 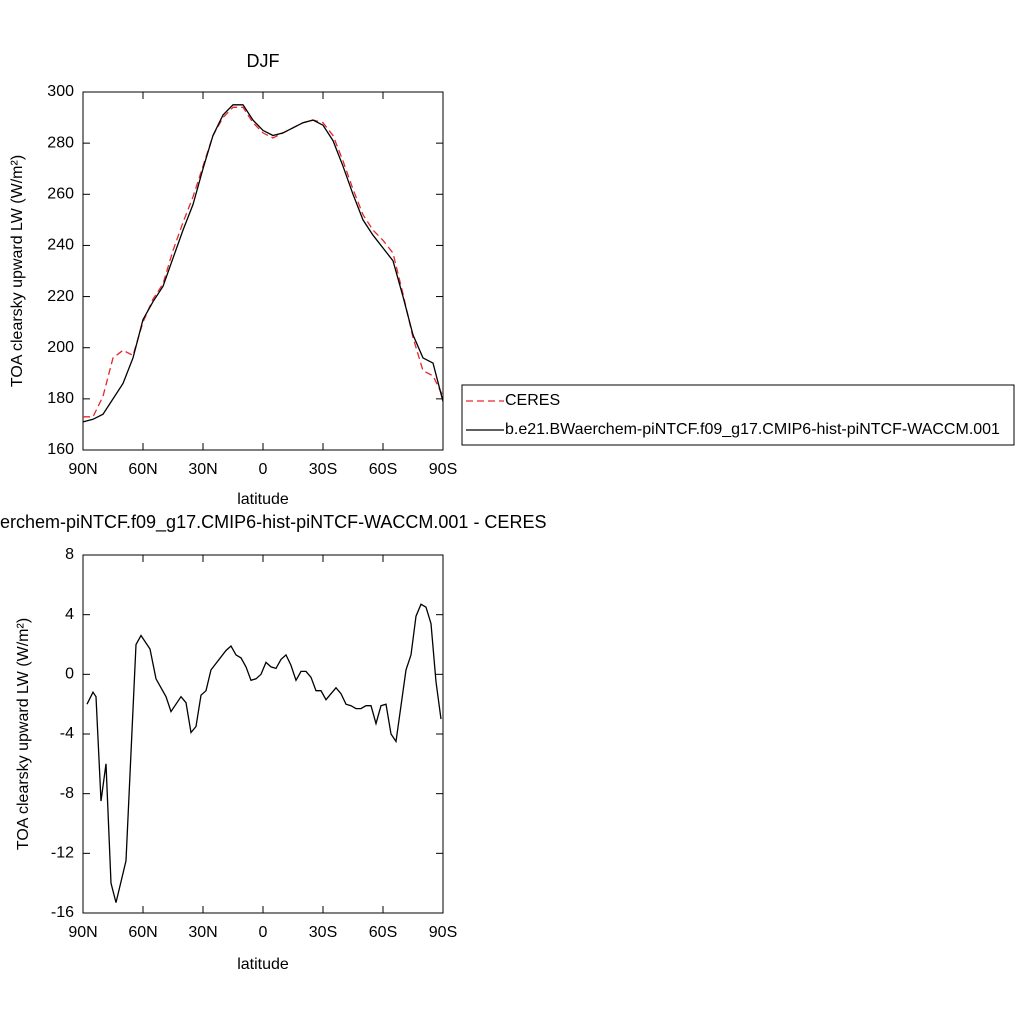 What do you see at coordinates (62, 853) in the screenshot?
I see `y-tick-label: -12` at bounding box center [62, 853].